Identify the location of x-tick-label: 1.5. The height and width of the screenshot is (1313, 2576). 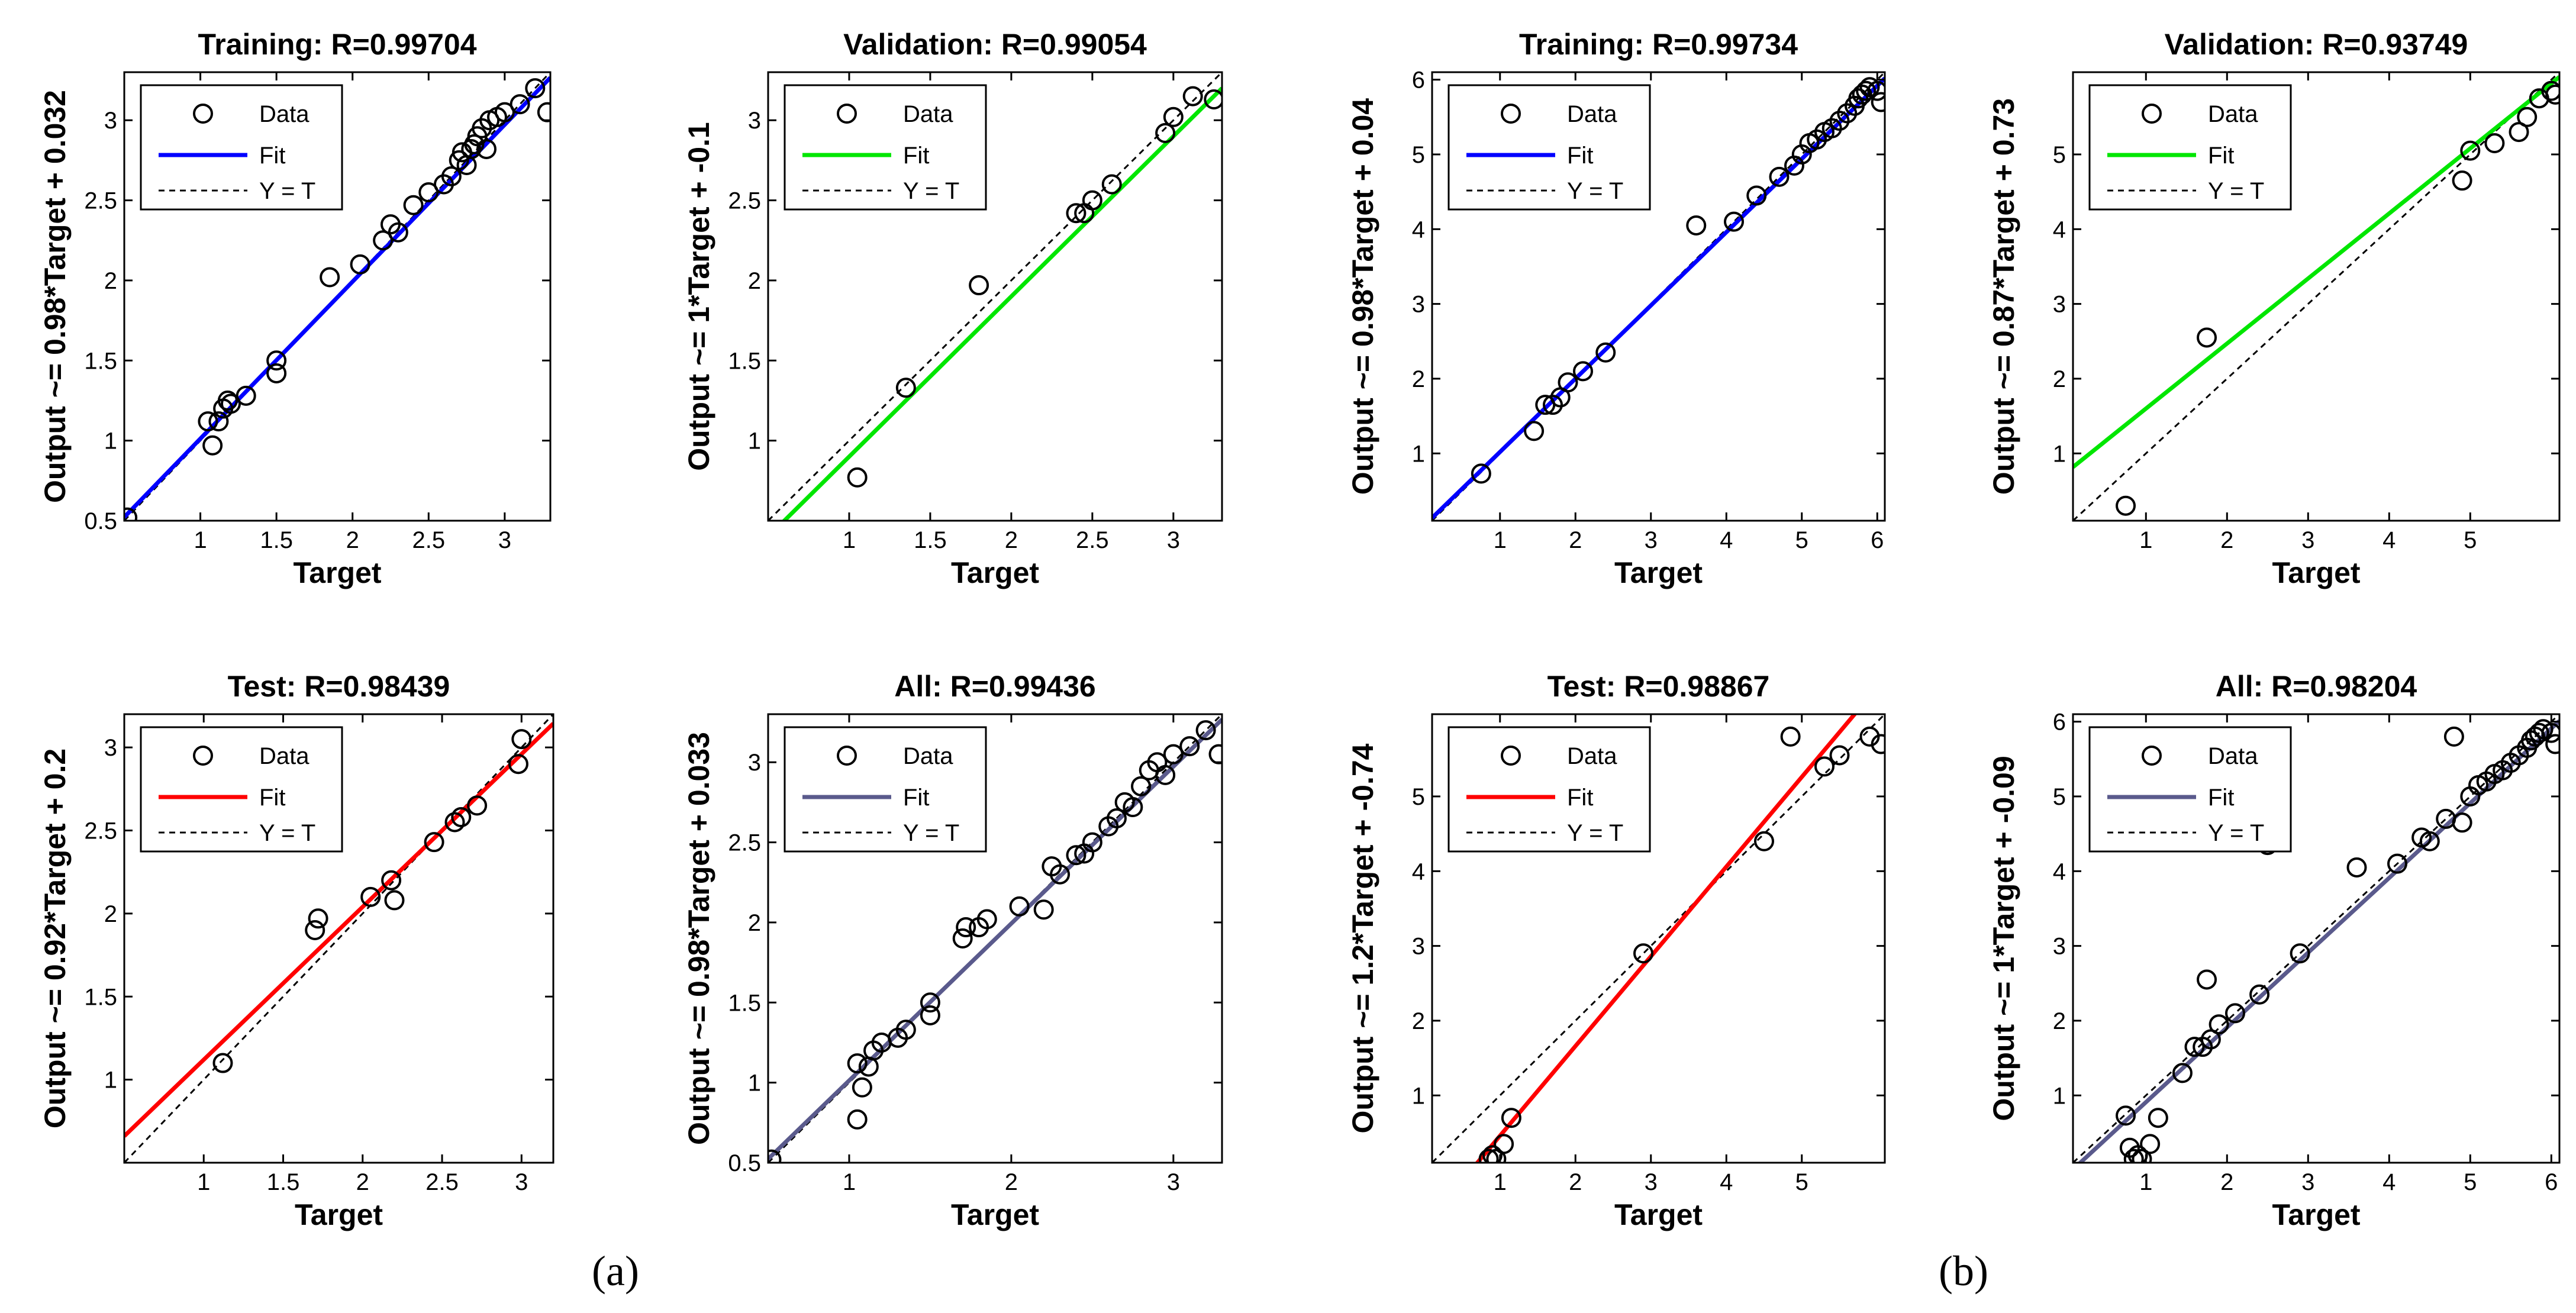
(276, 540).